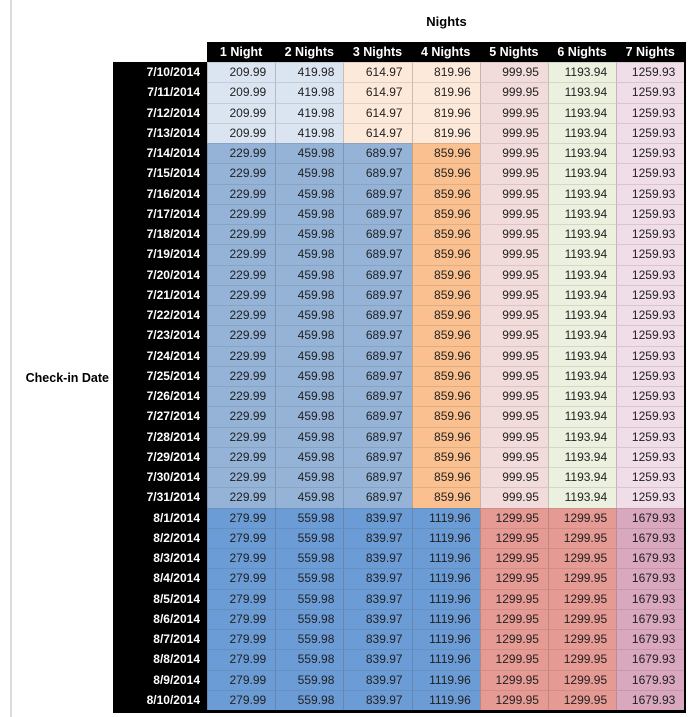  What do you see at coordinates (582, 52) in the screenshot?
I see `column-header: 6 Nights` at bounding box center [582, 52].